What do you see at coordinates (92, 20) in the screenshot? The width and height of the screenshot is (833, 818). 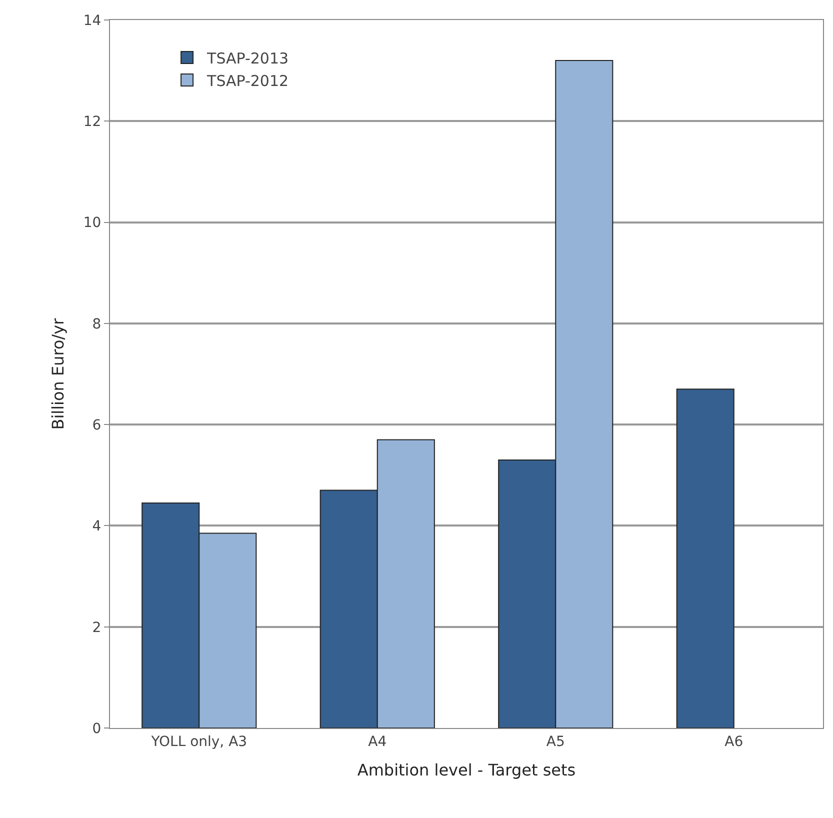 I see `y-tick-label: 14` at bounding box center [92, 20].